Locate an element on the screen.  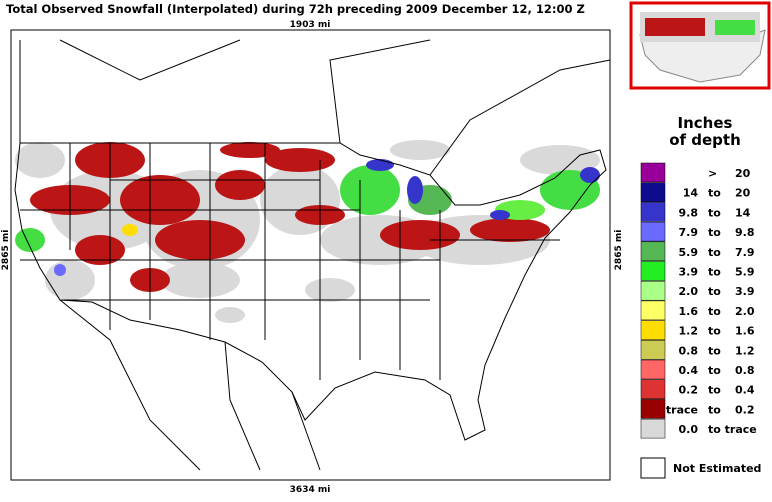
legend-title: Inches is located at coordinates (705, 123).